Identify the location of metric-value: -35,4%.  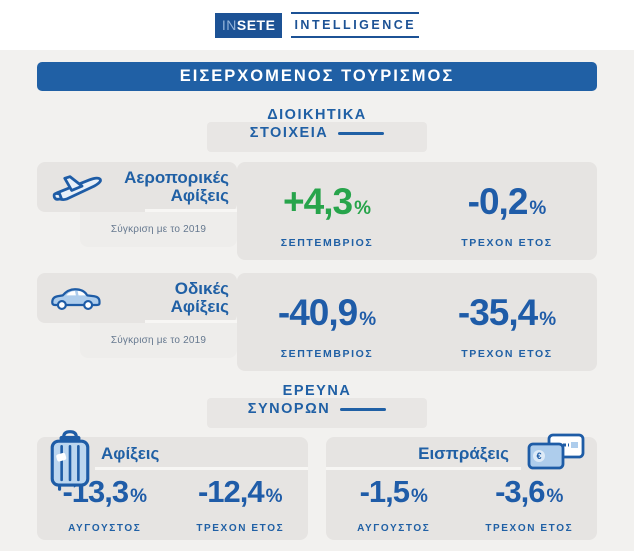
(507, 316).